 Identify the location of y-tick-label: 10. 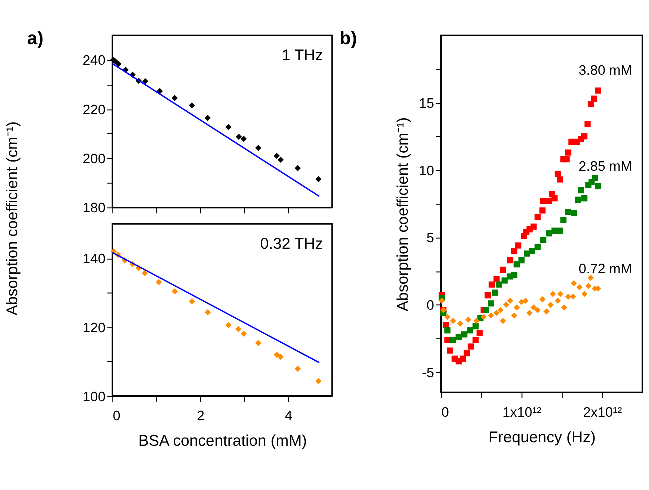
(427, 170).